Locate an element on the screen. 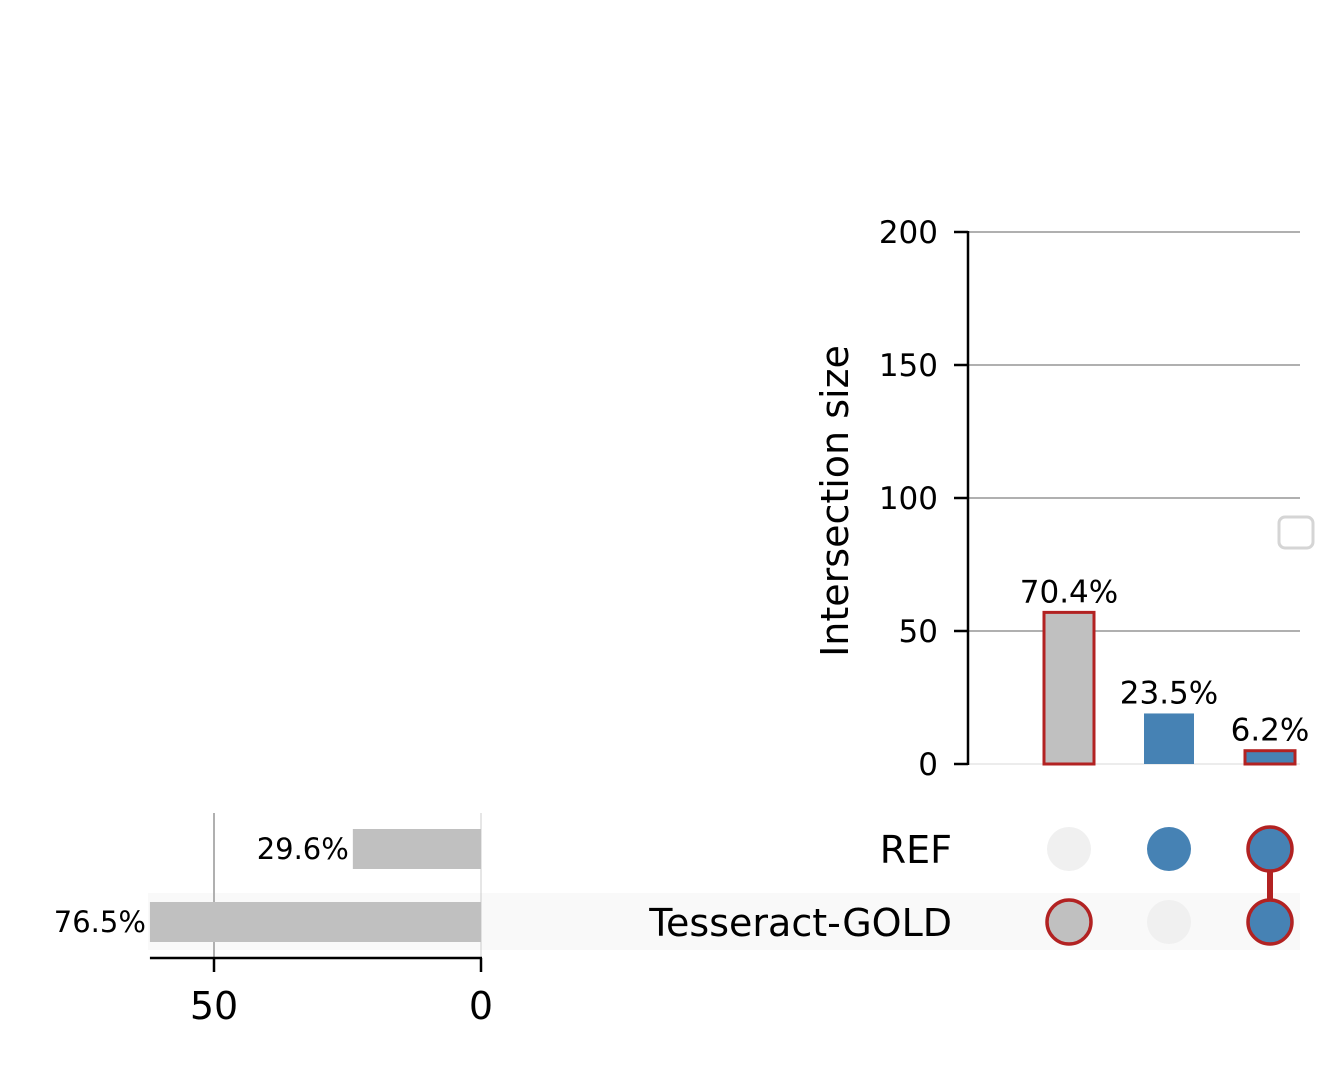 Image resolution: width=1333 pixels, height=1066 pixels. legend-box is located at coordinates (1296, 532).